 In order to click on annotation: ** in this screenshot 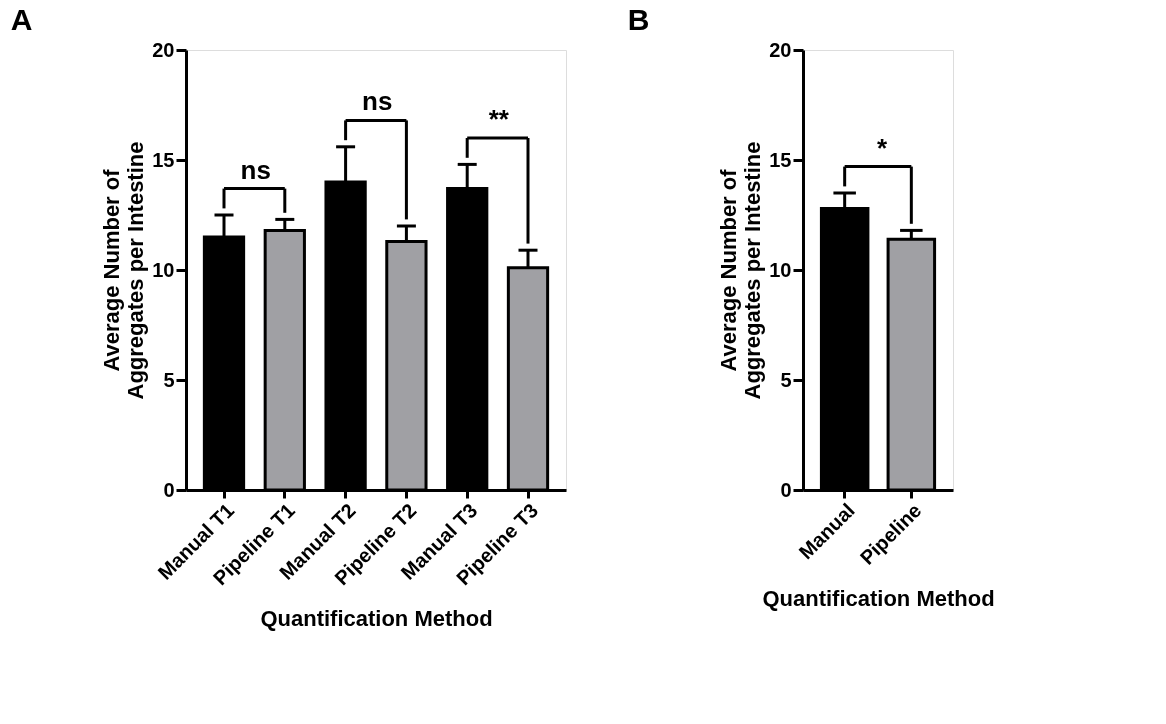, I will do `click(499, 119)`.